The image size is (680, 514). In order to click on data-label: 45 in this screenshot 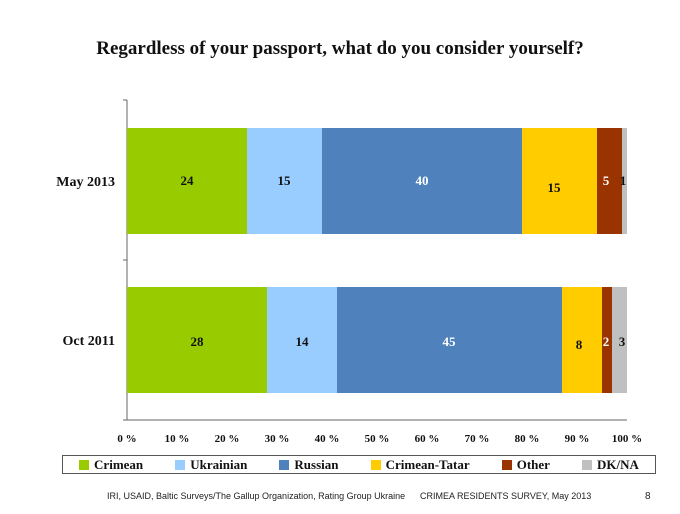, I will do `click(450, 341)`.